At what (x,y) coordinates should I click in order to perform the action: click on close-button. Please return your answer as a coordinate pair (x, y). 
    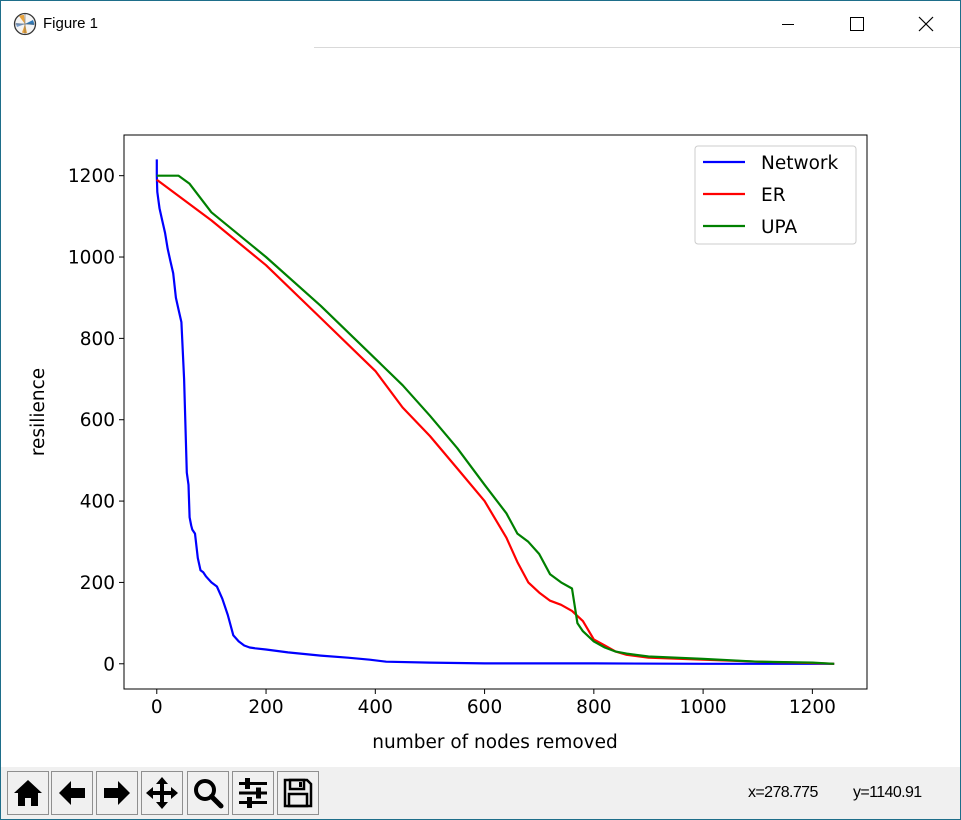
    Looking at the image, I should click on (926, 24).